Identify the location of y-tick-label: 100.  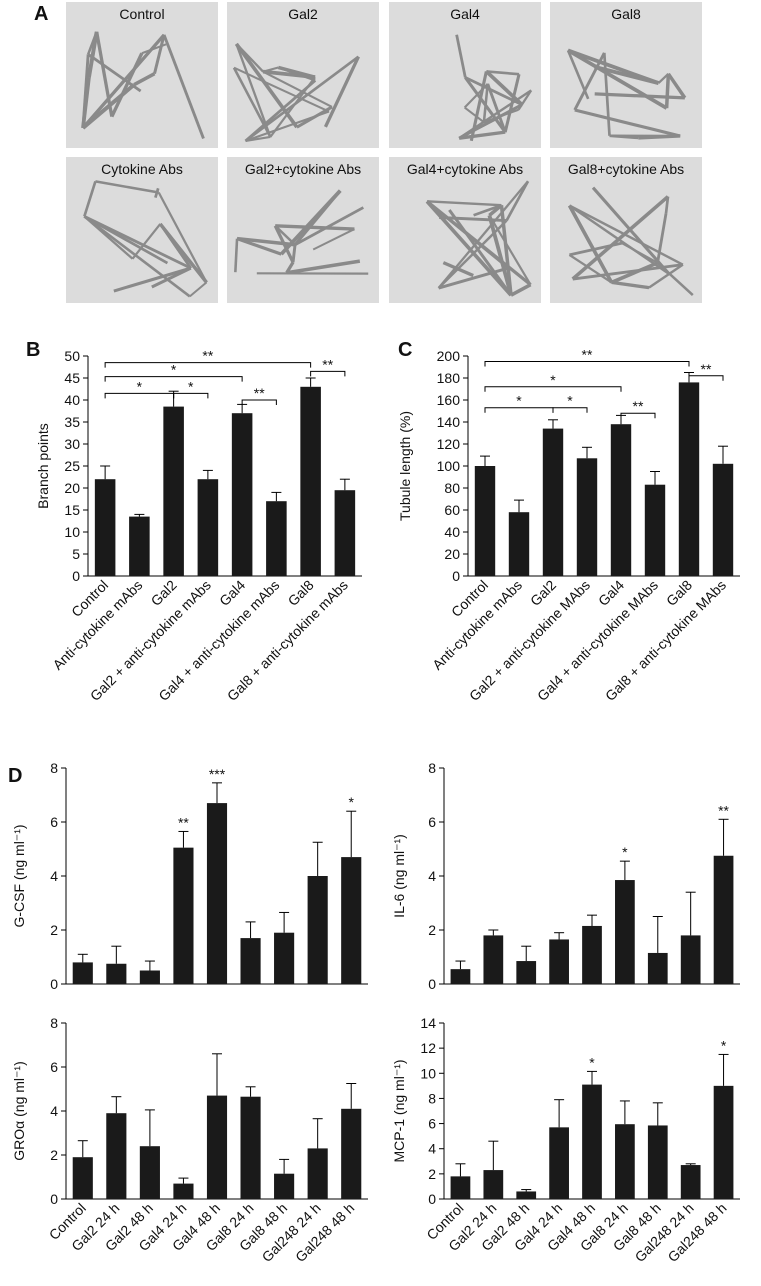
(449, 466).